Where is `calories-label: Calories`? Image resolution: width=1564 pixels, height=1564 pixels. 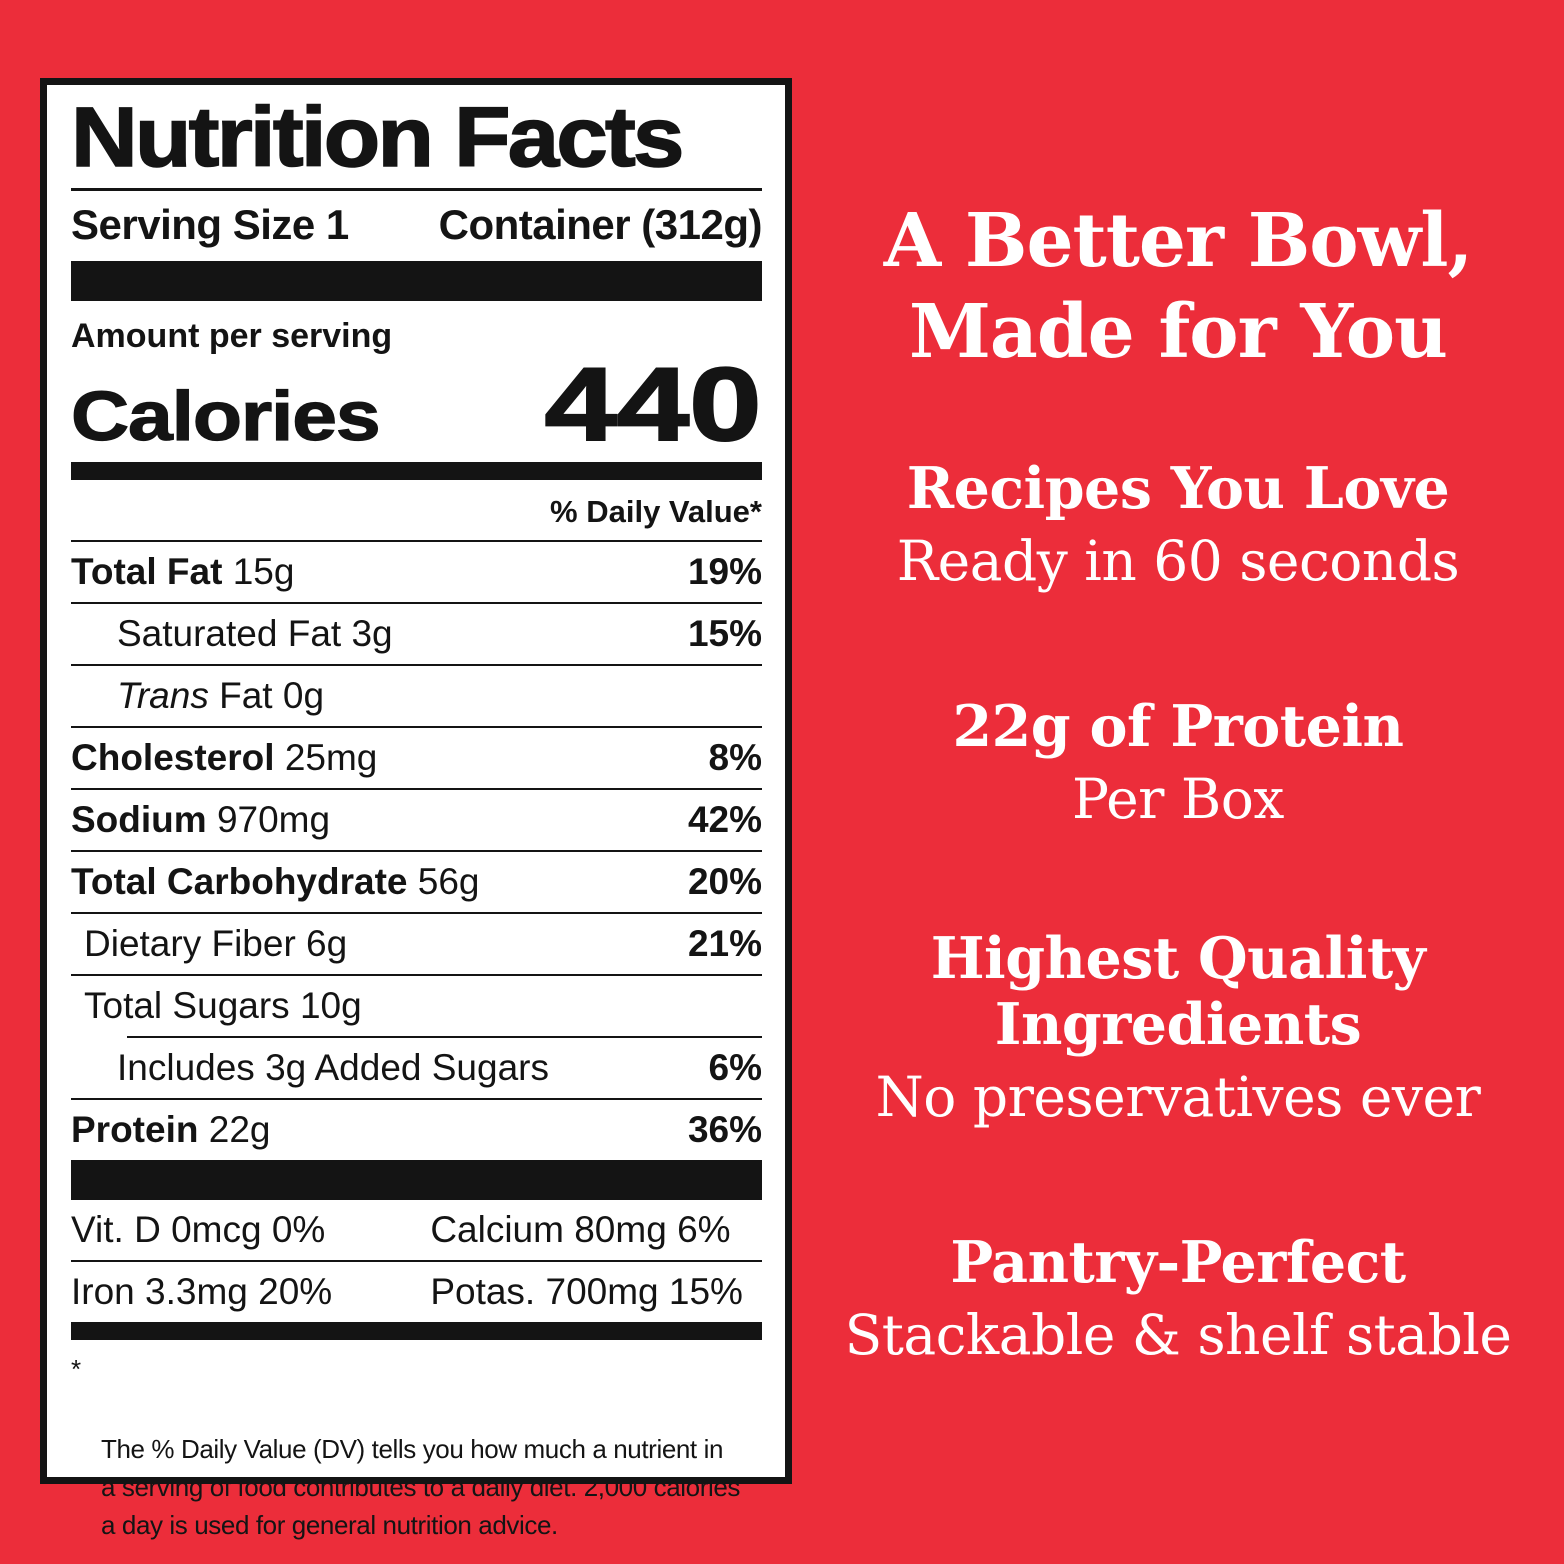 calories-label: Calories is located at coordinates (225, 416).